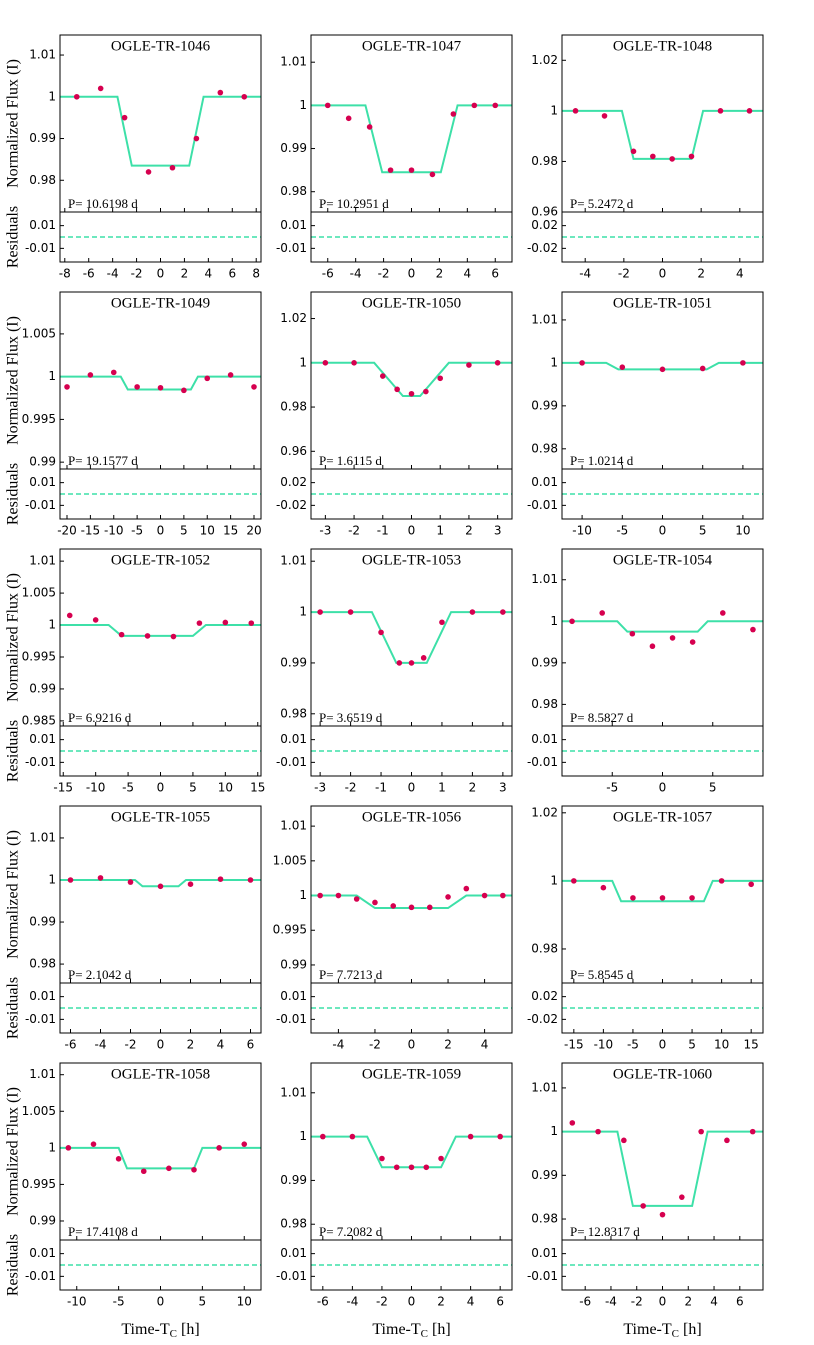  I want to click on x-tick-label: 15, so click(751, 1045).